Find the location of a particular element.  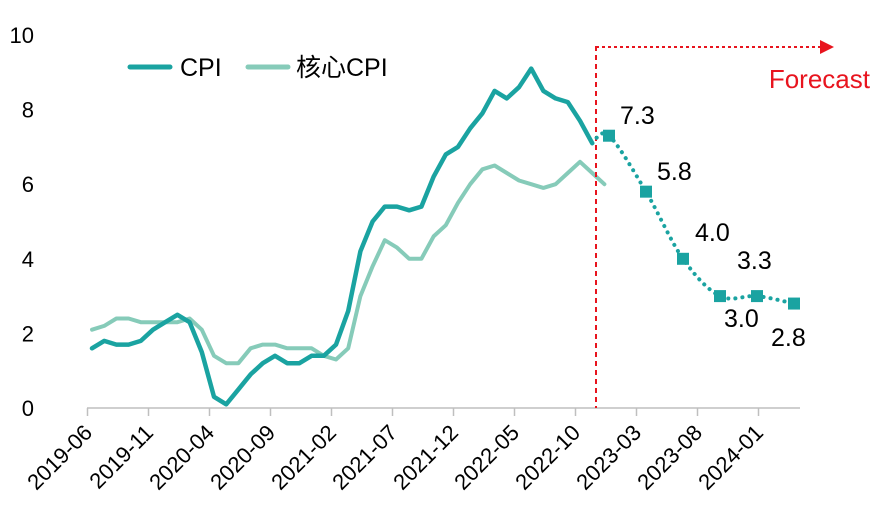

y-tick-label: 2 is located at coordinates (28, 333).